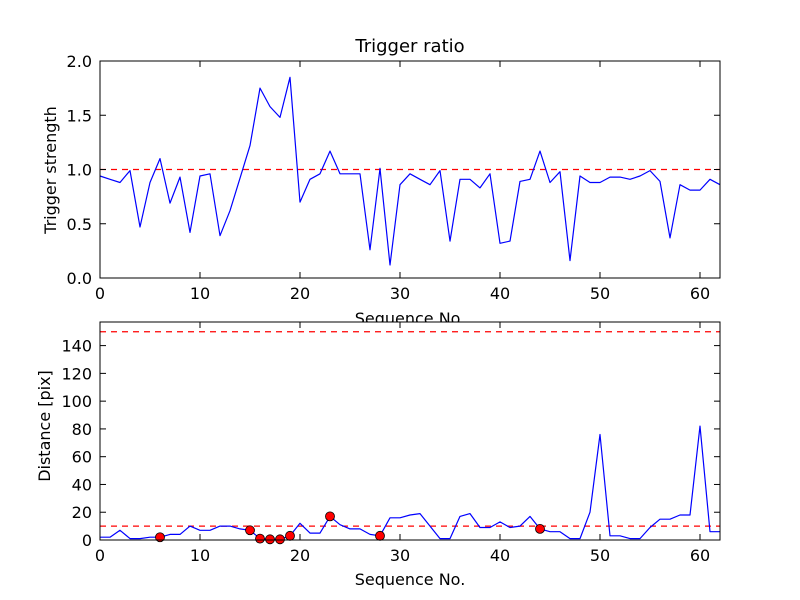 The width and height of the screenshot is (800, 600). I want to click on series-line, so click(410, 482).